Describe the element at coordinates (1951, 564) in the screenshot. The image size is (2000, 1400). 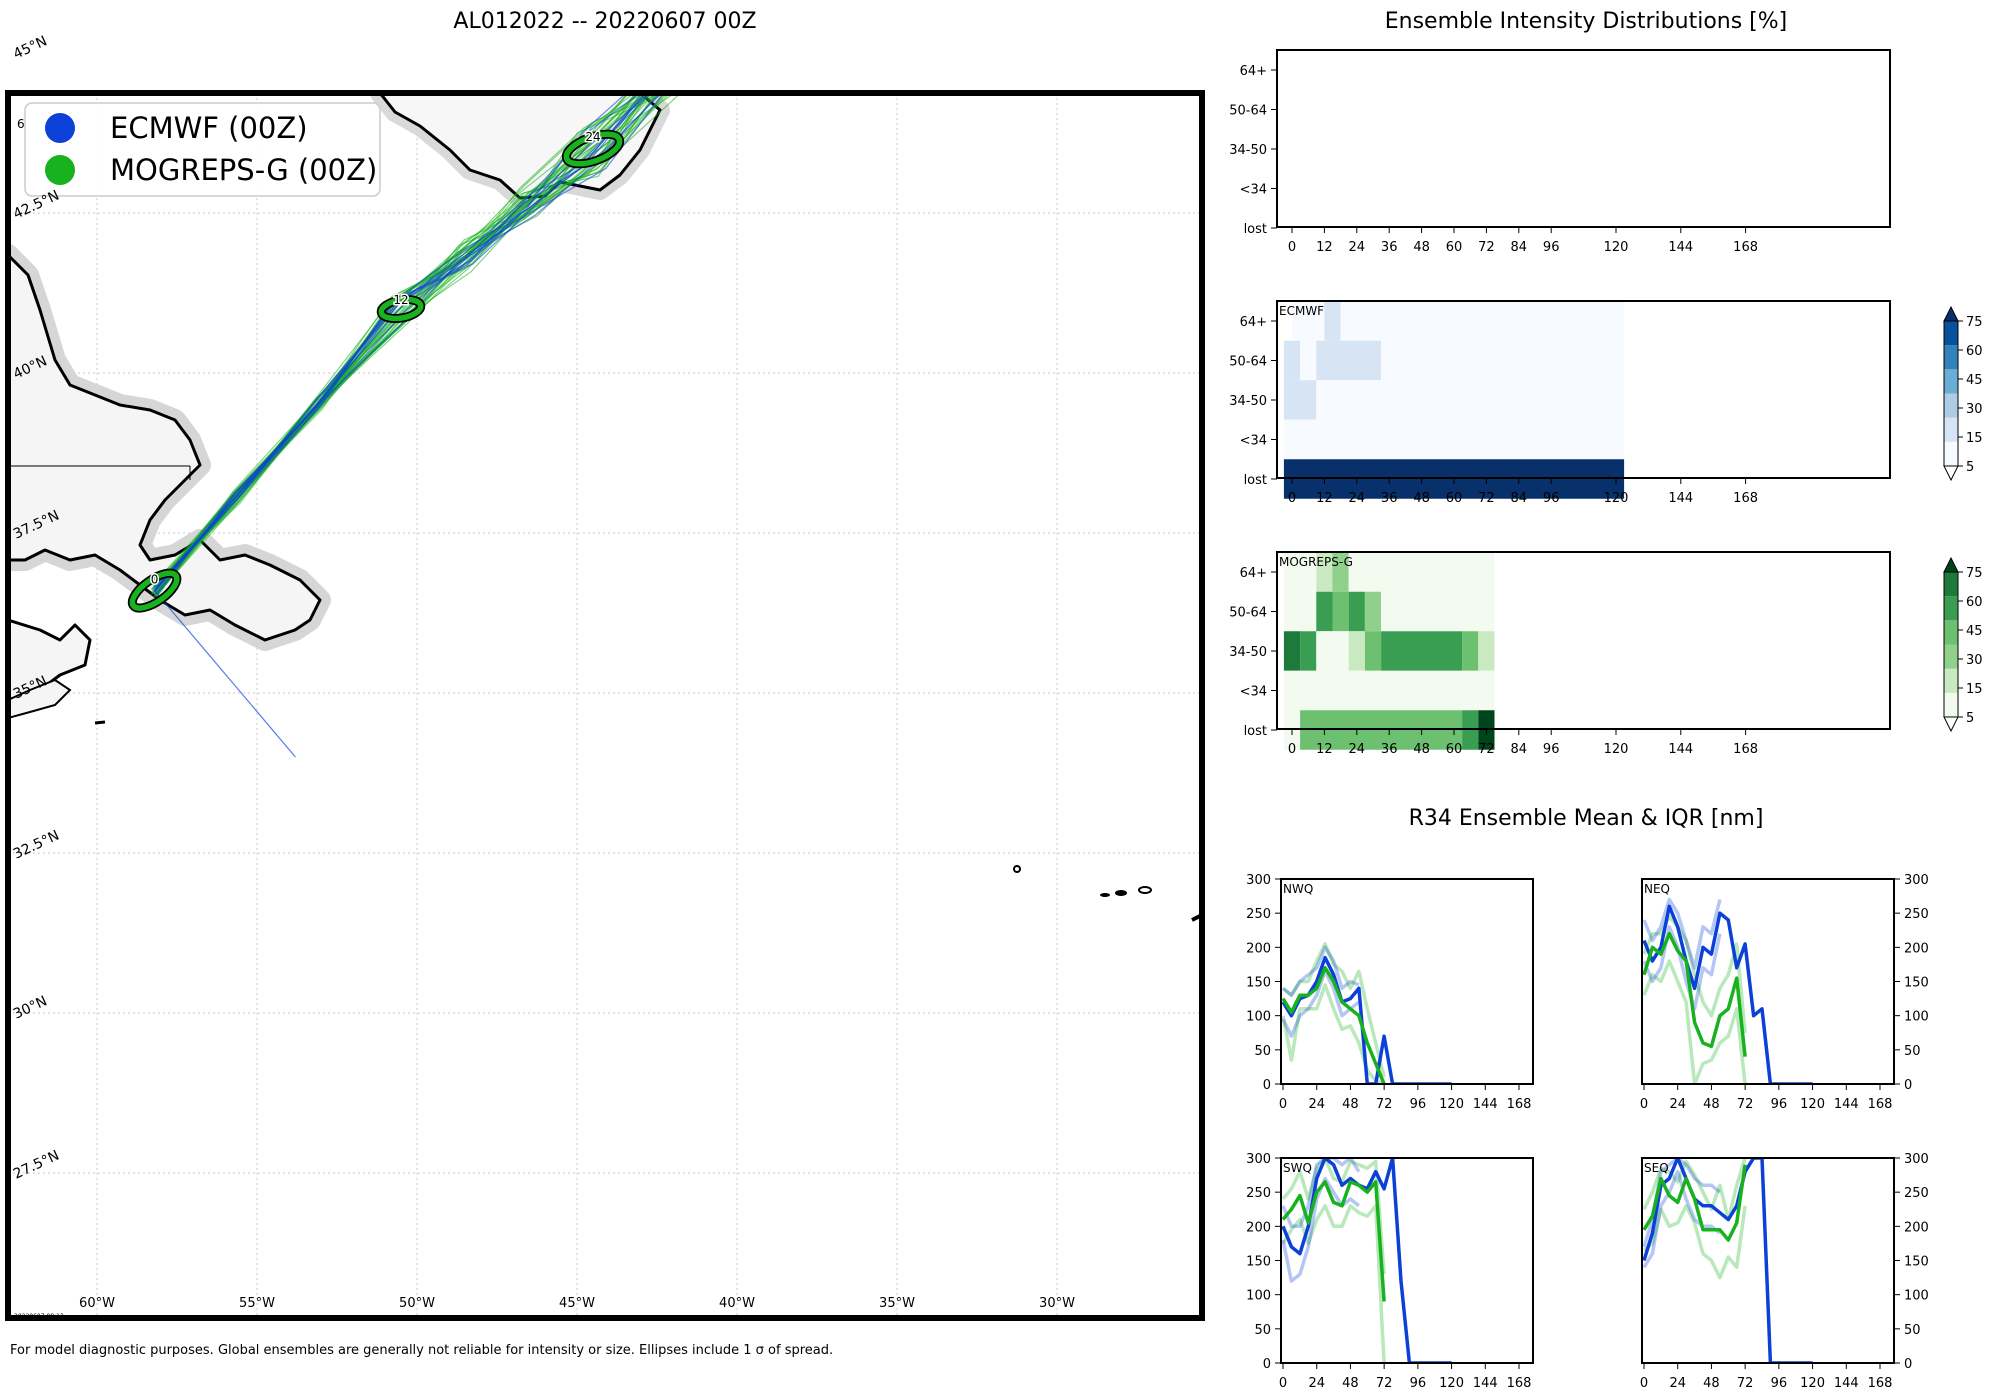
I see `colorbar-extend-top` at that location.